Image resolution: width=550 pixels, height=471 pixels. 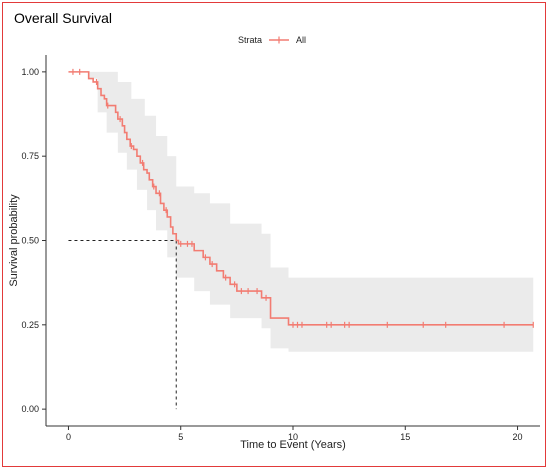 I want to click on legend-title: Strata, so click(x=250, y=40).